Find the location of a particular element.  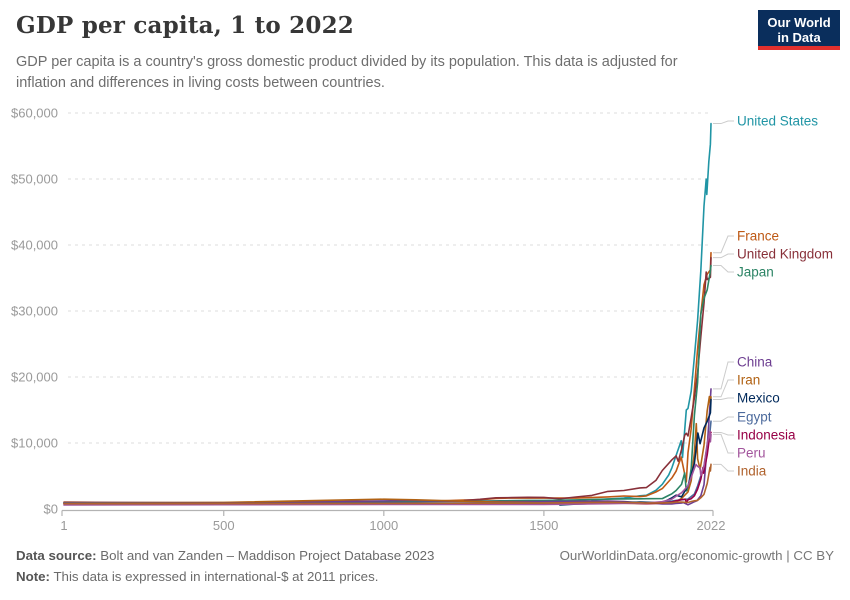

label-connector-peru is located at coordinates (723, 443).